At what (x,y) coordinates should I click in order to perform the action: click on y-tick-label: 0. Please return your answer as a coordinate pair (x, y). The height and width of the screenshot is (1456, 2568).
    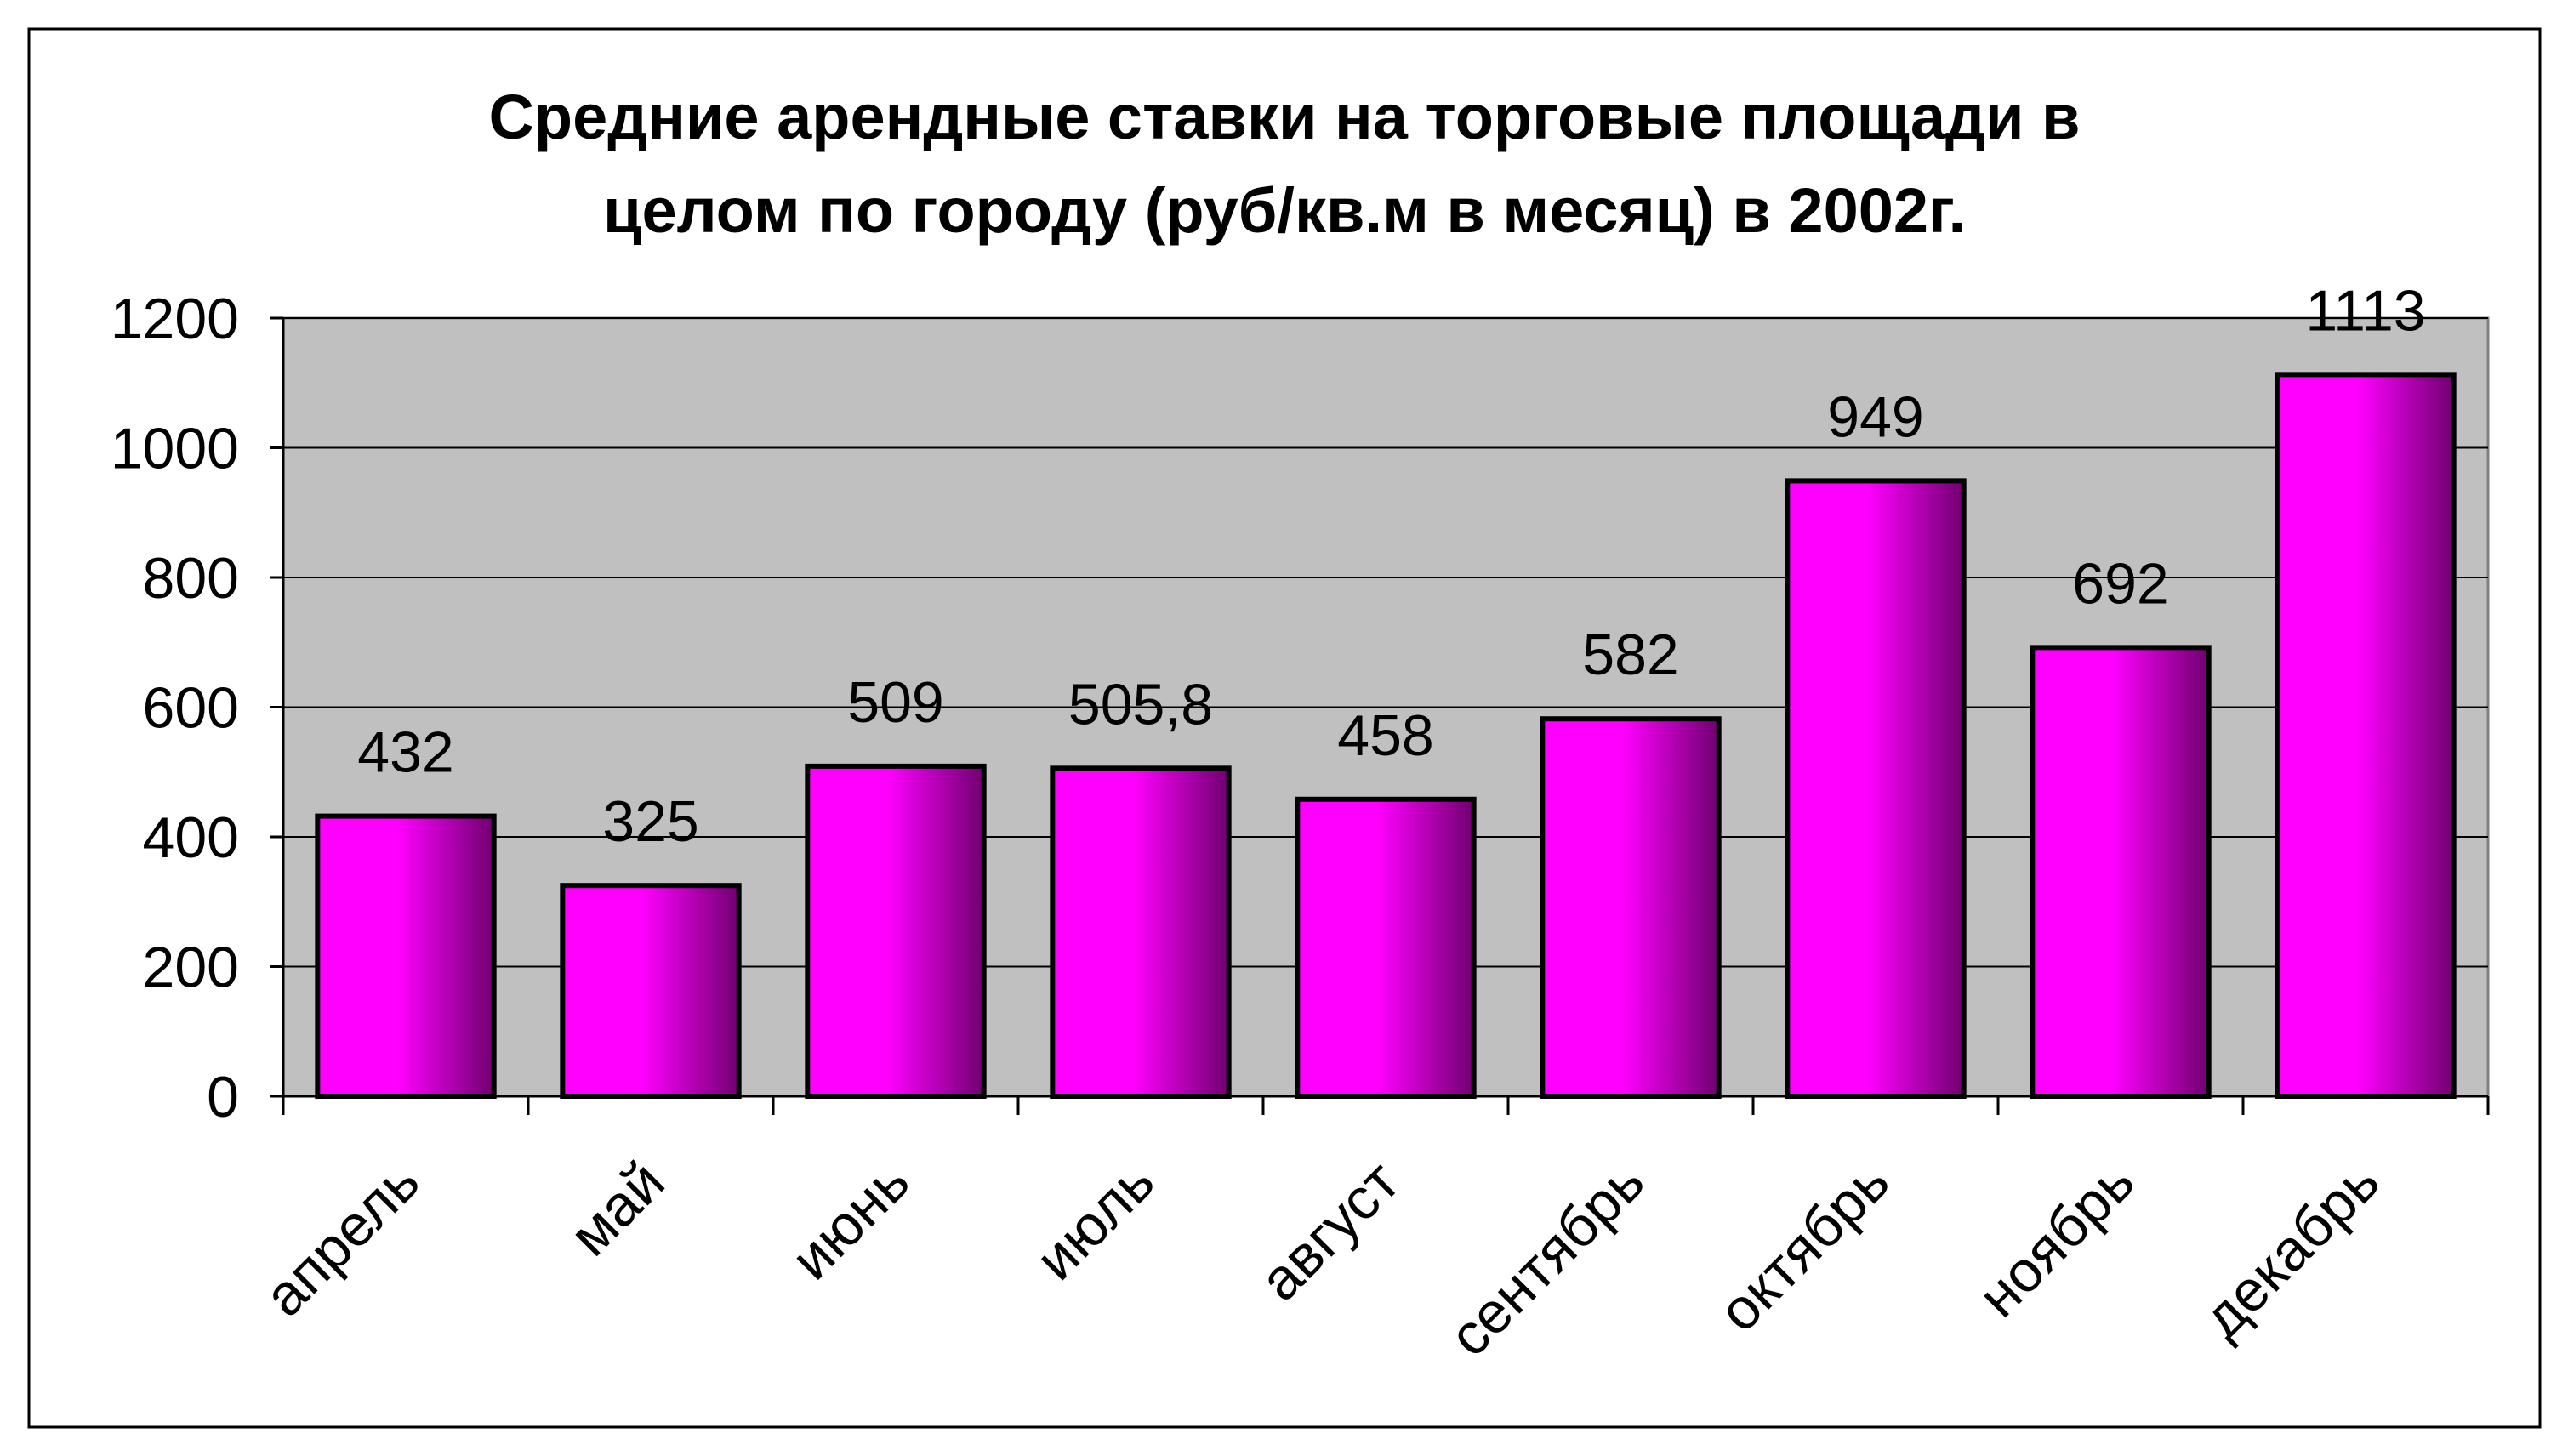
    Looking at the image, I should click on (223, 1097).